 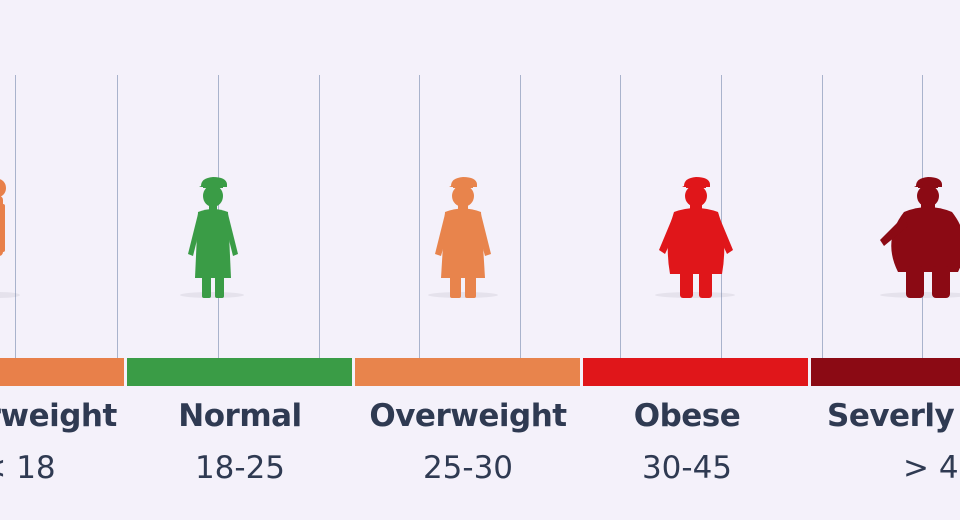 What do you see at coordinates (696, 372) in the screenshot?
I see `band-obese` at bounding box center [696, 372].